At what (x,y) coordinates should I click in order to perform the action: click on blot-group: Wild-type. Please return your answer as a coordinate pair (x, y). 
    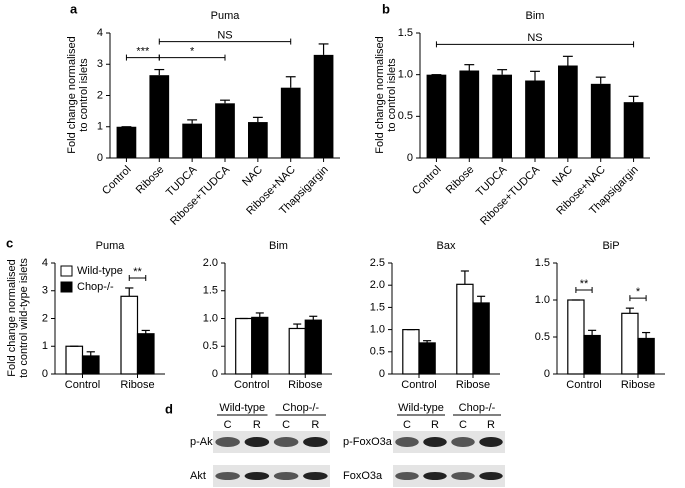
    Looking at the image, I should click on (242, 408).